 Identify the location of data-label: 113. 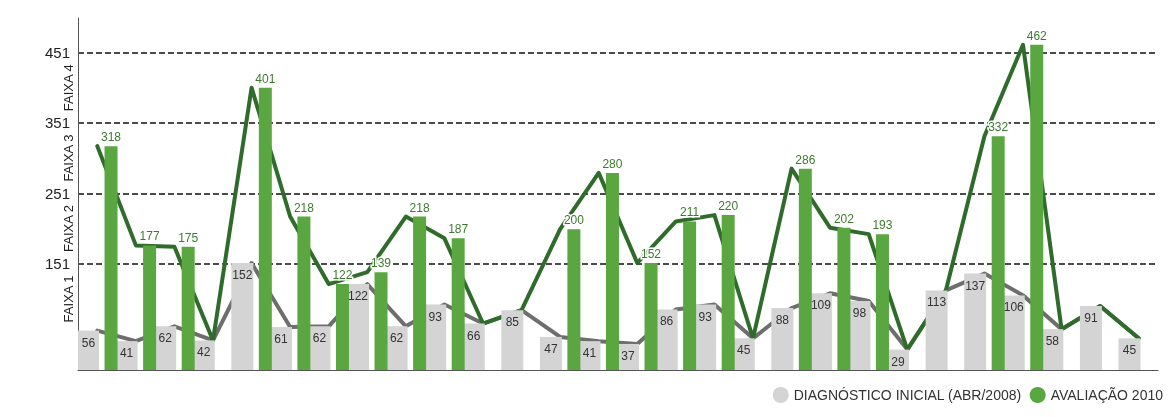
(937, 302).